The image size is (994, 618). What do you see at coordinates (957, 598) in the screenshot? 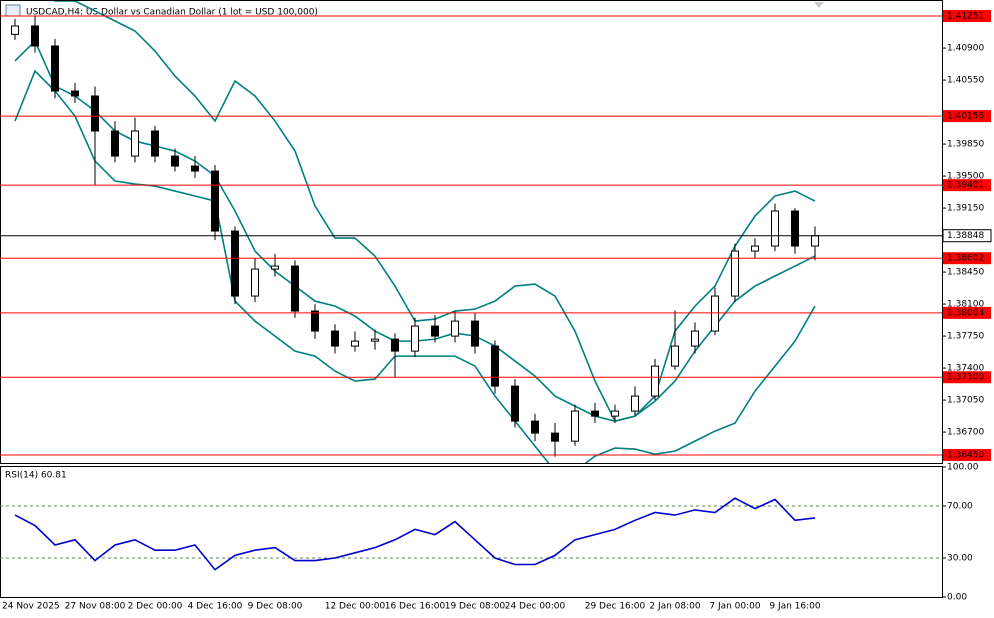
I see `y-tick-label: 0.00` at bounding box center [957, 598].